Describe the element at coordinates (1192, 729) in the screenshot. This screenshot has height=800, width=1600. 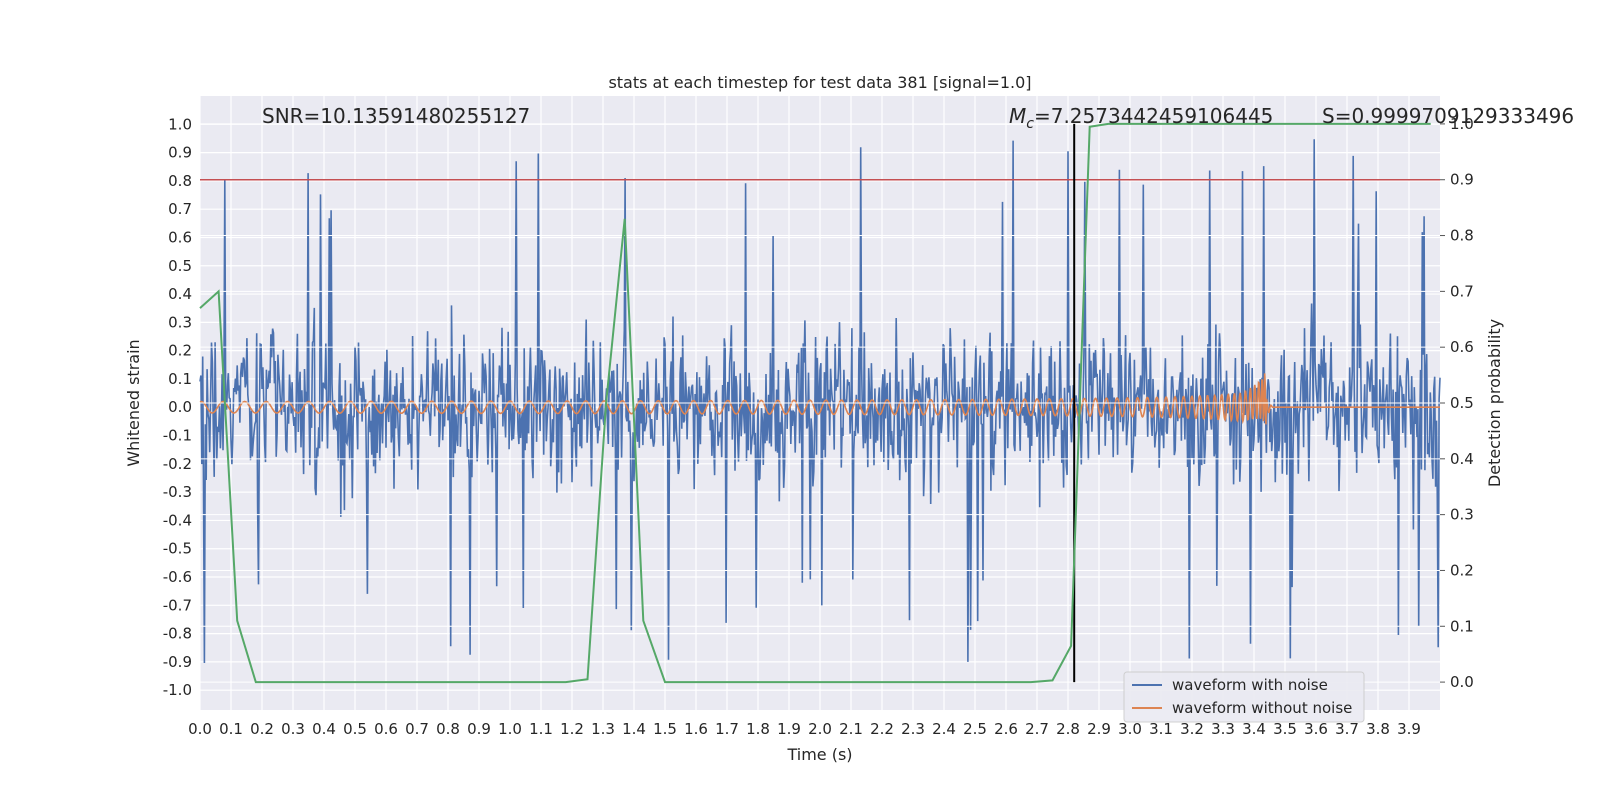
I see `x-tick-label: 3.2` at that location.